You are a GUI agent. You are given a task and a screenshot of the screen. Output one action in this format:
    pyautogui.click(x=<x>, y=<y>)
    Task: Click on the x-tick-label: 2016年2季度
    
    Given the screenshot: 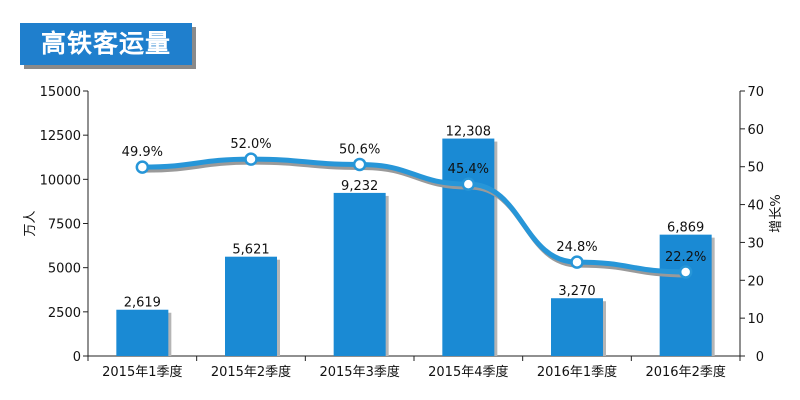 What is the action you would take?
    pyautogui.click(x=685, y=372)
    